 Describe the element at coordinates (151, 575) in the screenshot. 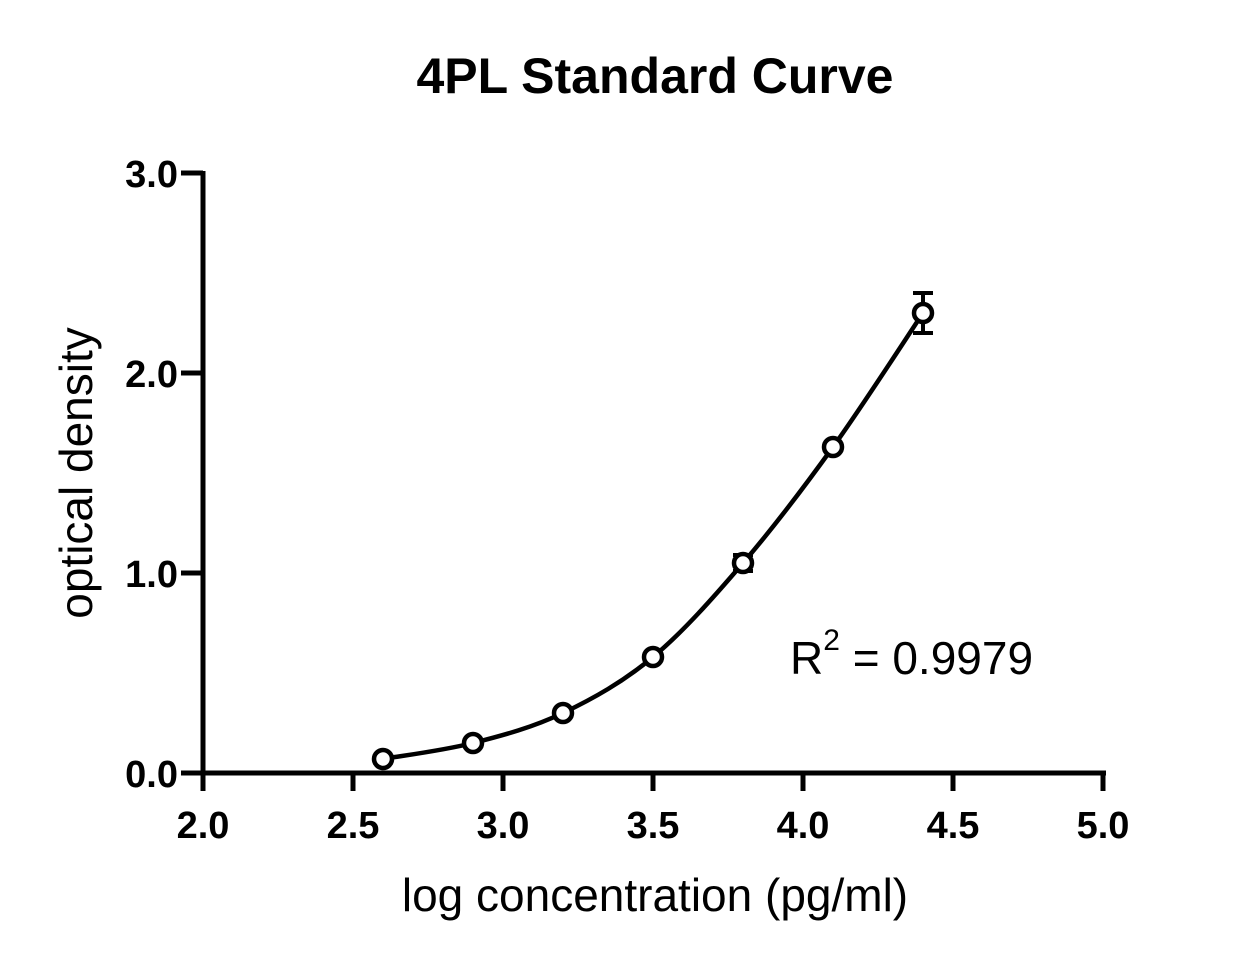

I see `y-tick-label-1: 1.0` at that location.